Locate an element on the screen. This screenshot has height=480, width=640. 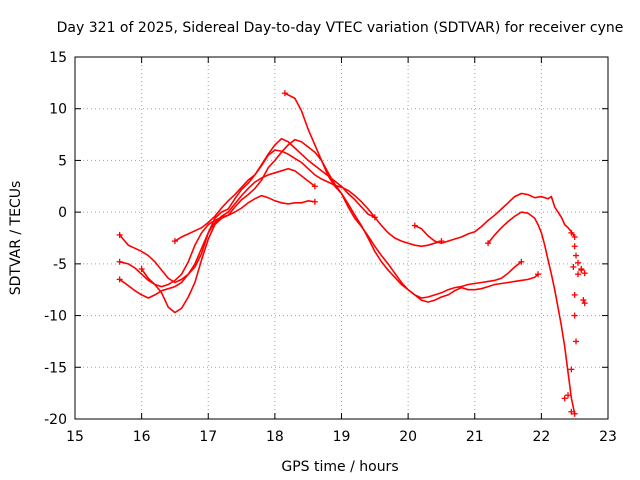
series-track-c is located at coordinates (217, 233).